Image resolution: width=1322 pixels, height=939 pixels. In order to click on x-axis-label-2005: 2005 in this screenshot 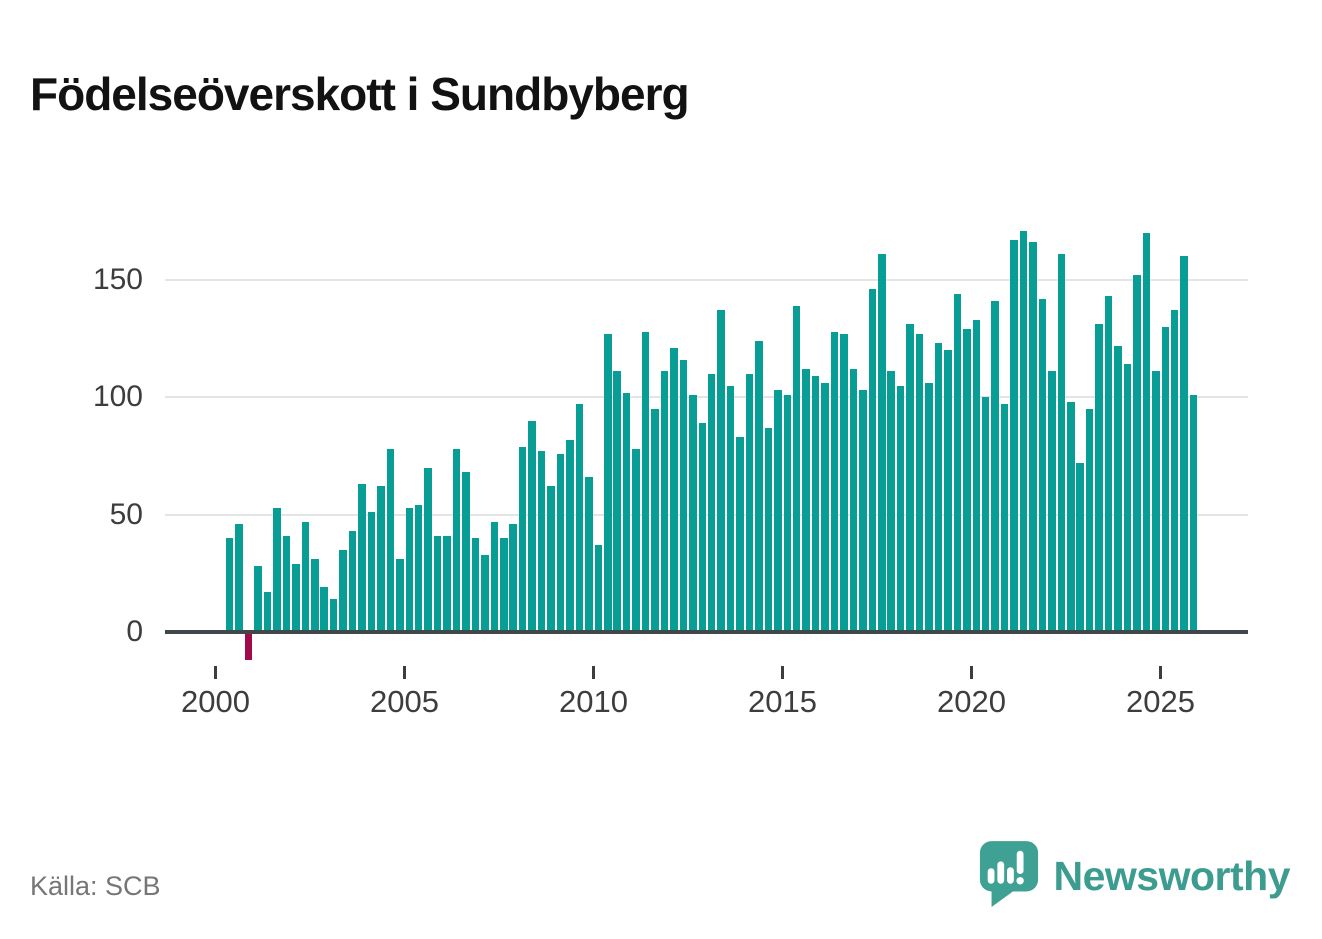, I will do `click(404, 701)`.